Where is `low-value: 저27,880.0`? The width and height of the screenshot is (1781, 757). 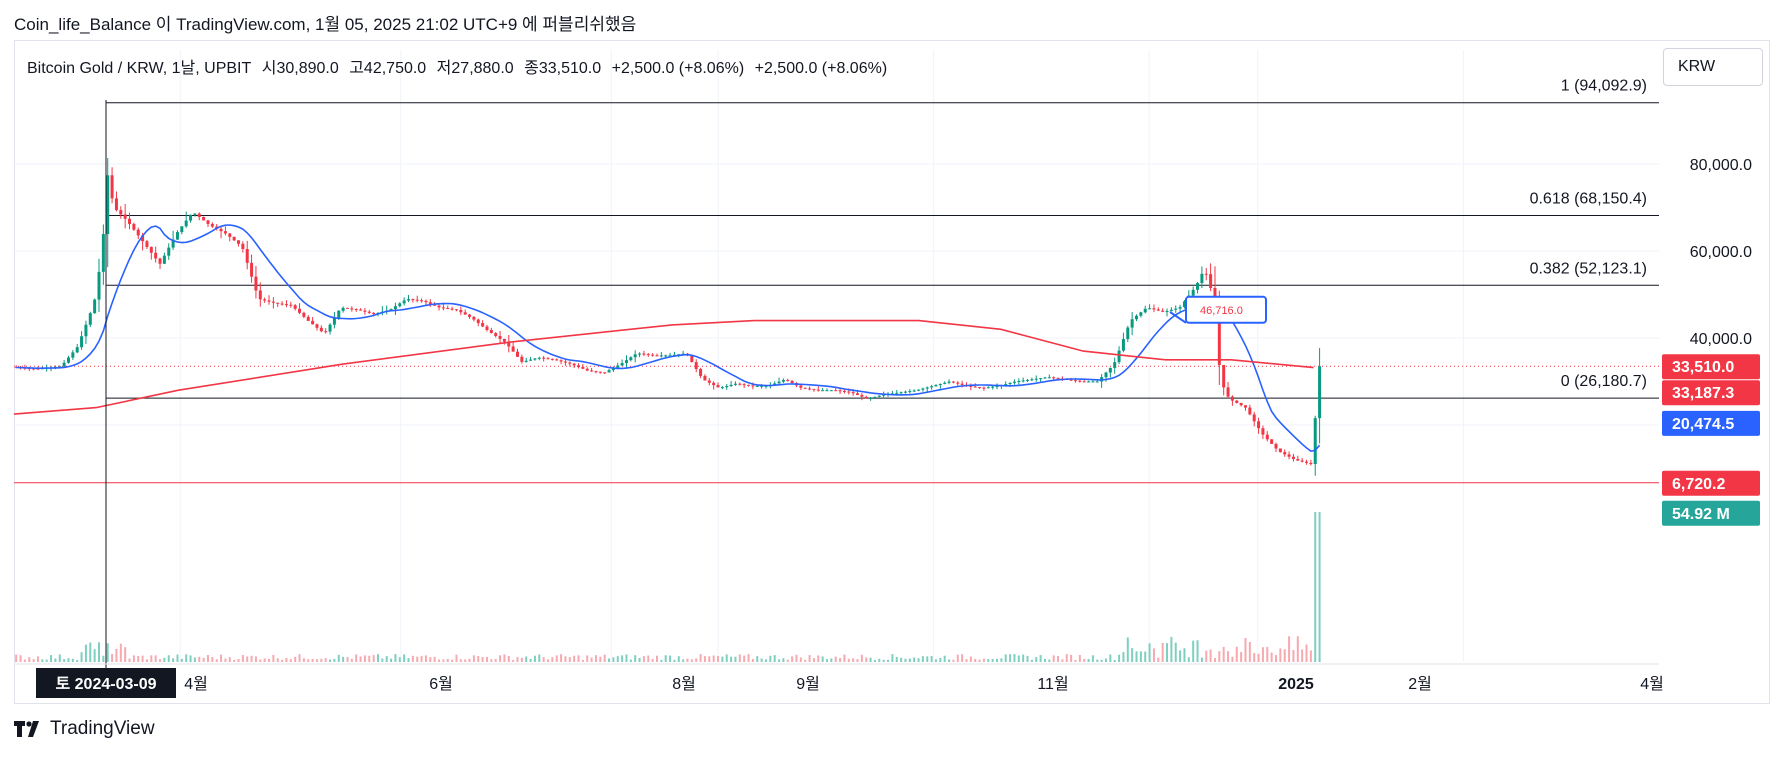
low-value: 저27,880.0 is located at coordinates (475, 68).